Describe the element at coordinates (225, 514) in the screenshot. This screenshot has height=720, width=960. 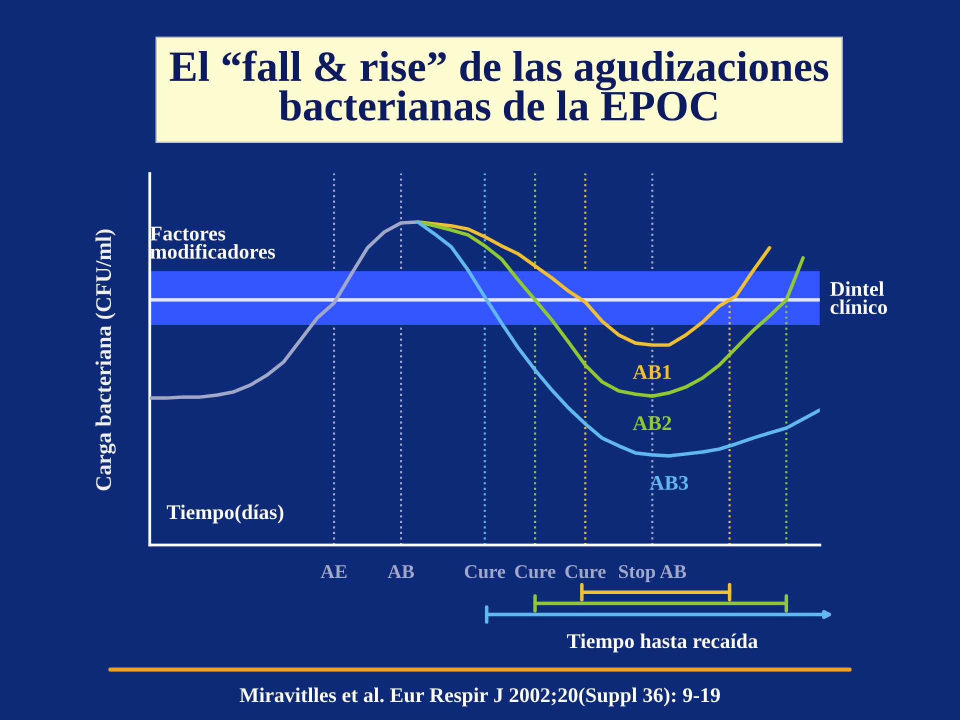
I see `x-axis-title: Tiempo(días)` at that location.